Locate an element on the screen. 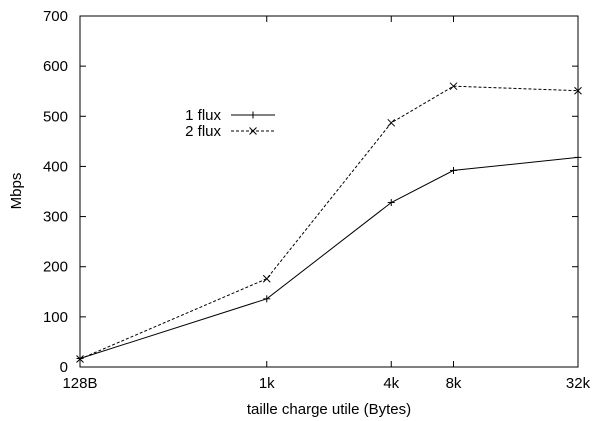 Image resolution: width=592 pixels, height=421 pixels. y-axis-label: Mbps is located at coordinates (16, 191).